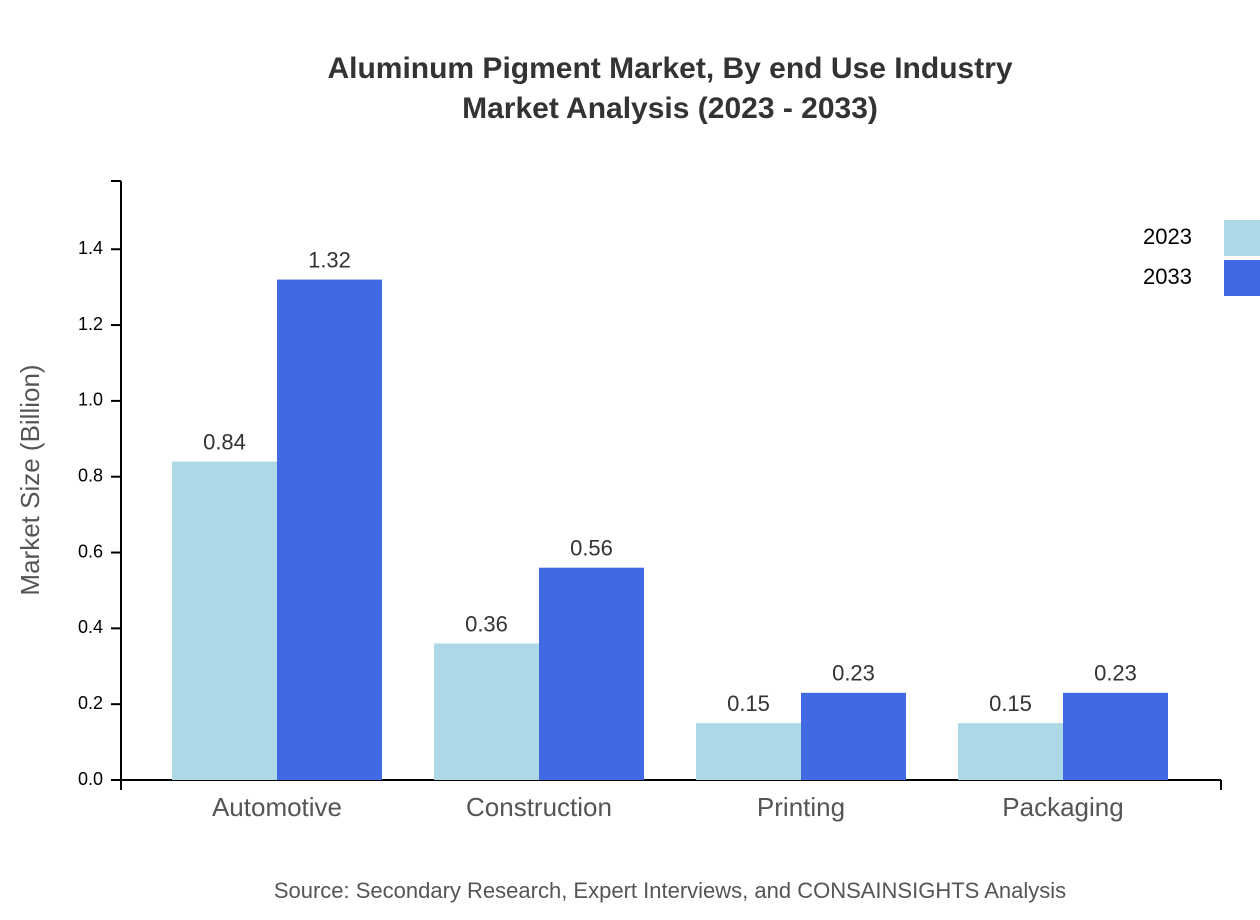  What do you see at coordinates (1167, 276) in the screenshot?
I see `legend-label: 2033` at bounding box center [1167, 276].